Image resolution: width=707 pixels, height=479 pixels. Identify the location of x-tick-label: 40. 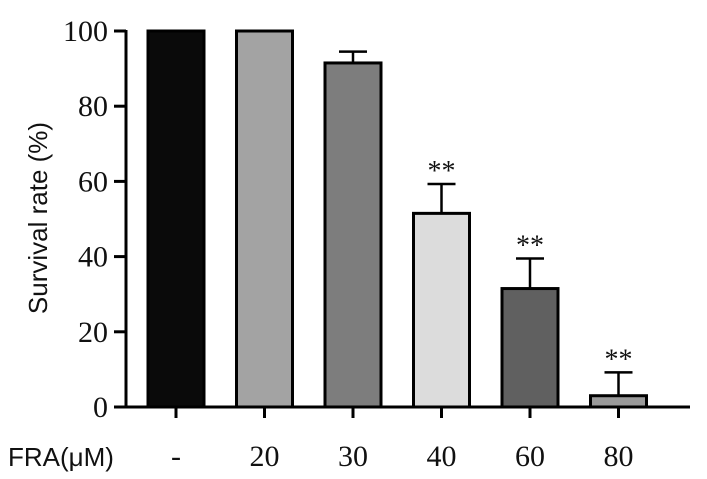
(442, 456).